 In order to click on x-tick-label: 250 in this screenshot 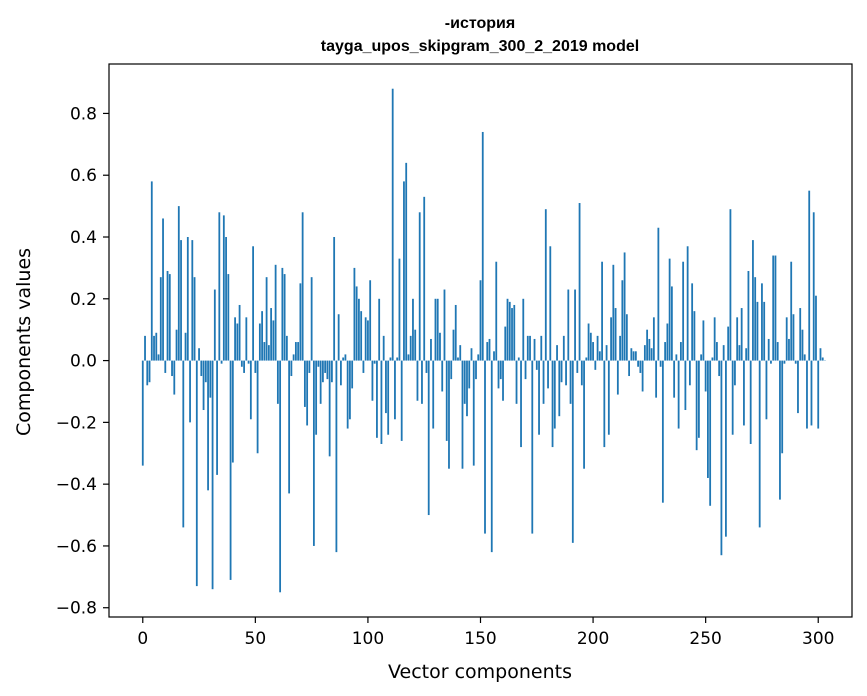, I will do `click(705, 639)`.